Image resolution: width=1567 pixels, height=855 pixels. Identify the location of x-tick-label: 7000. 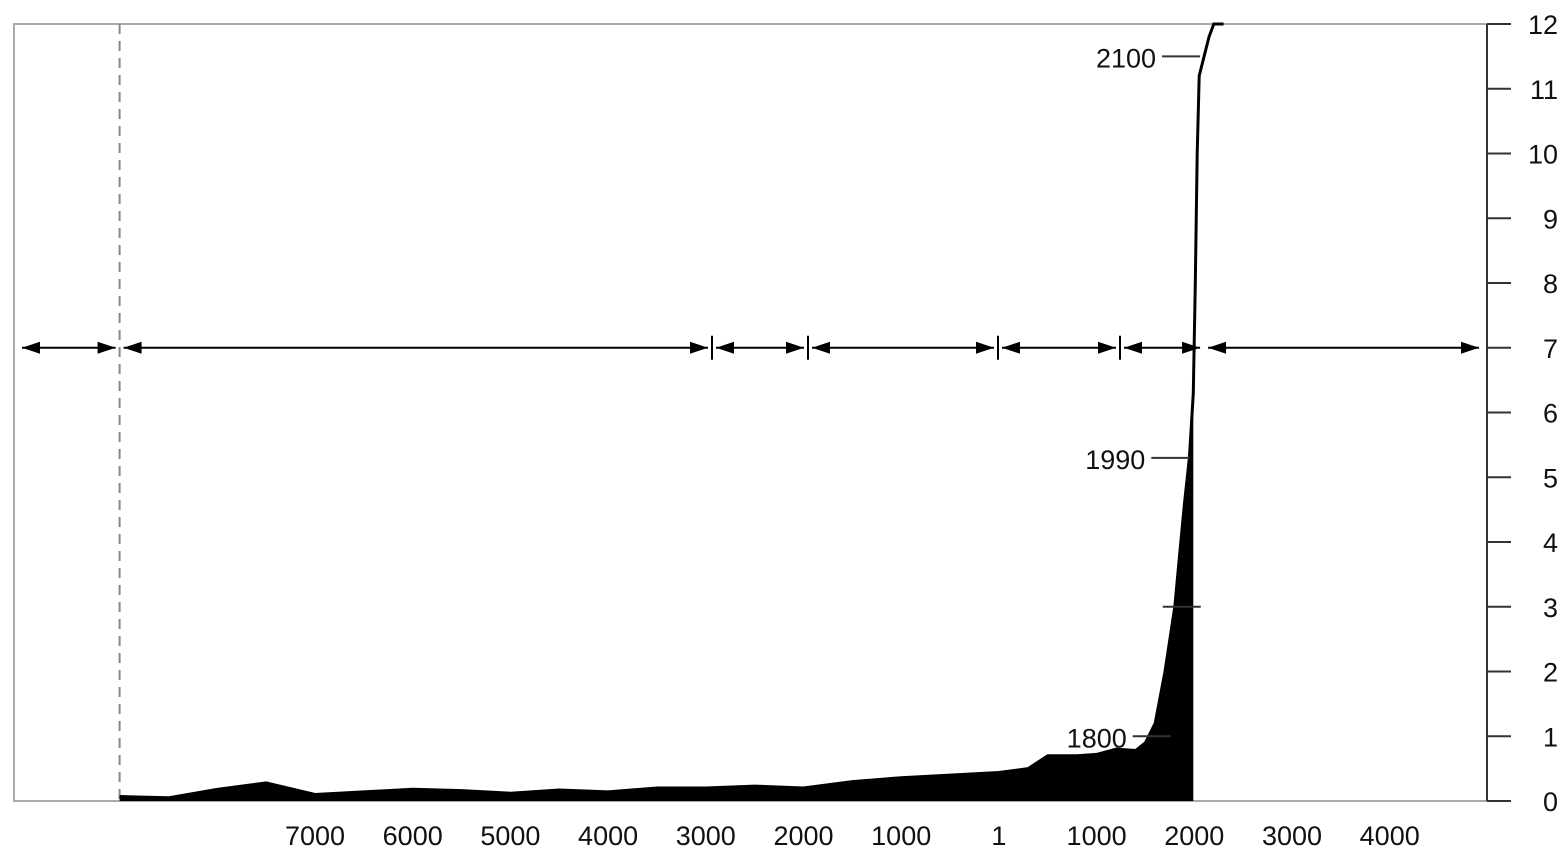
(315, 836).